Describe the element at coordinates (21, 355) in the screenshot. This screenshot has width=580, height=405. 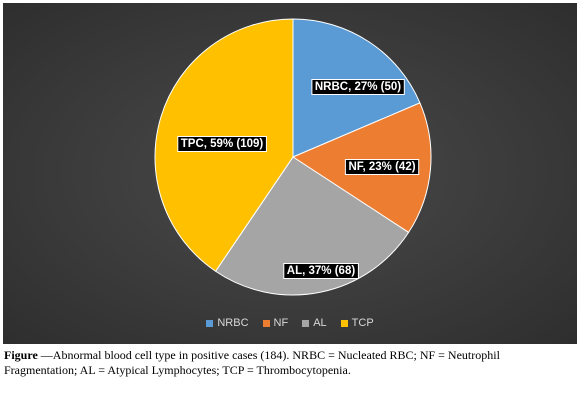
I see `caption-prefix: Figure` at that location.